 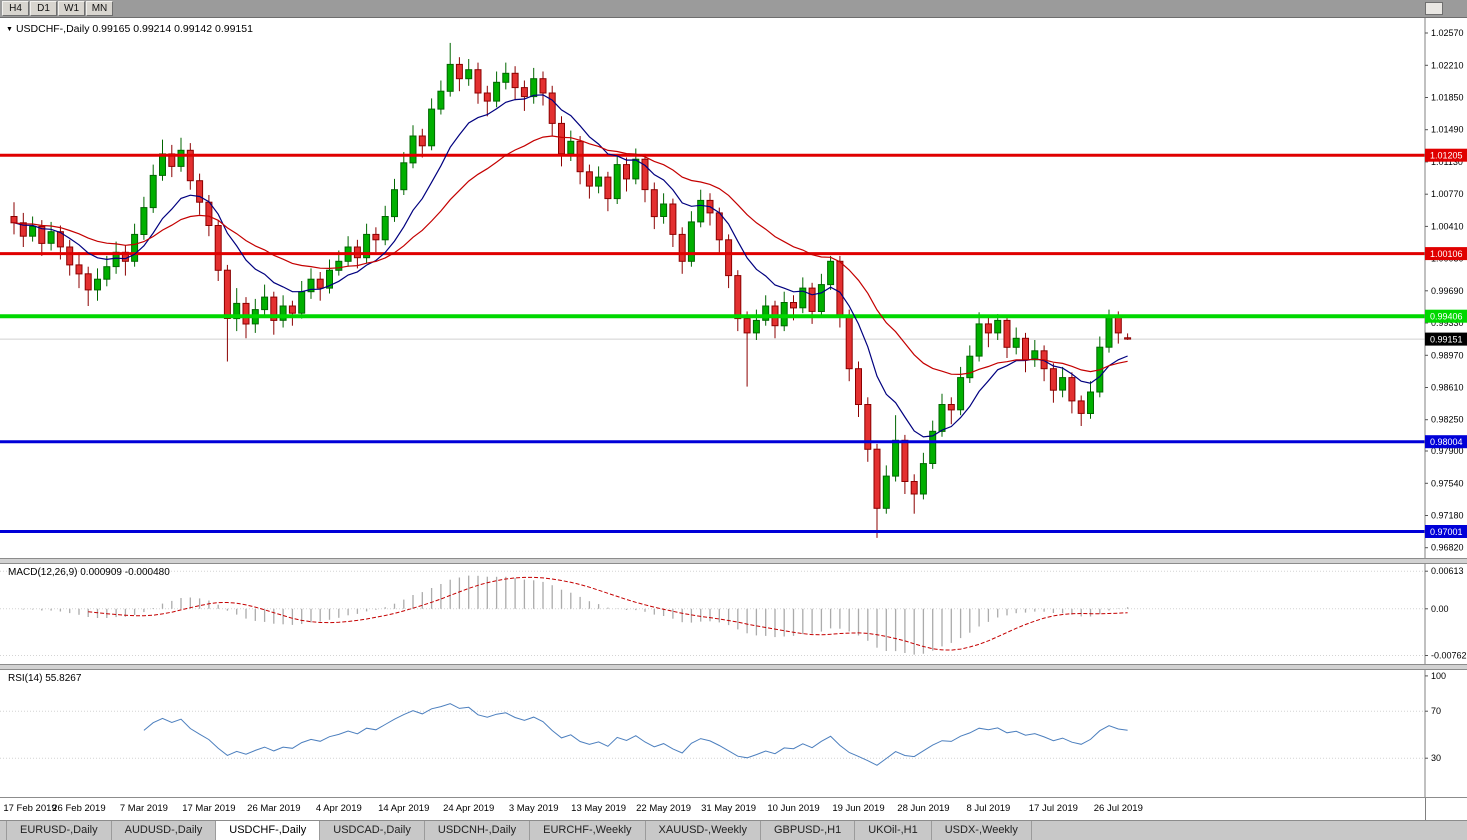 I want to click on y-axis-tick: 0.99690, so click(x=1447, y=291).